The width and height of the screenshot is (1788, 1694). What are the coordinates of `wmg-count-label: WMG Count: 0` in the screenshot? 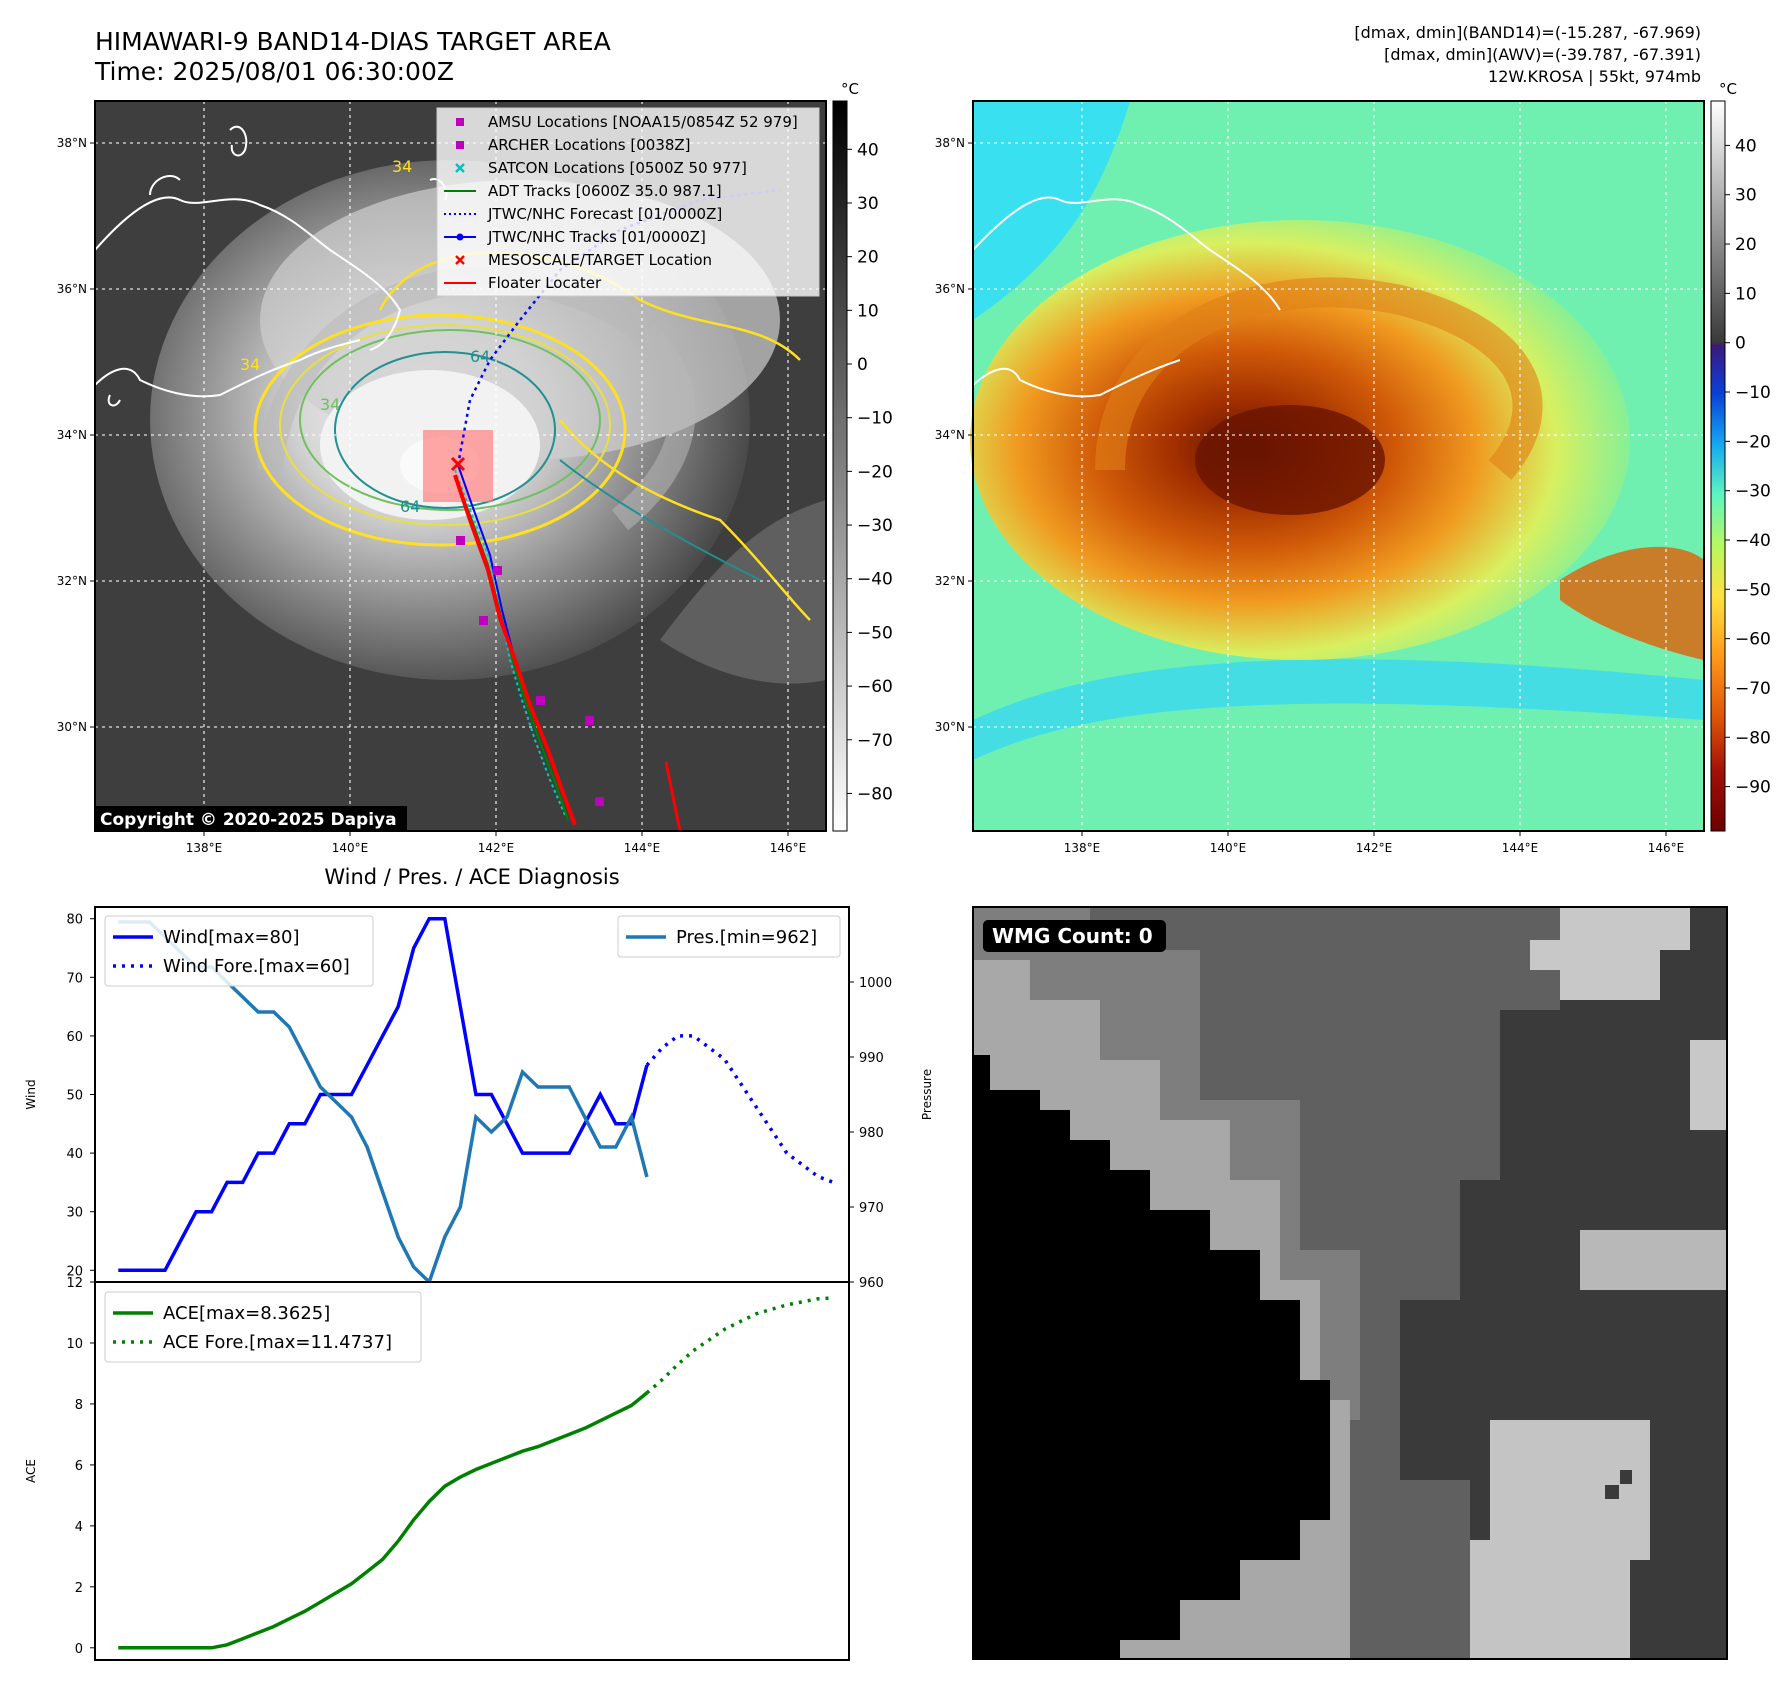 It's located at (1072, 936).